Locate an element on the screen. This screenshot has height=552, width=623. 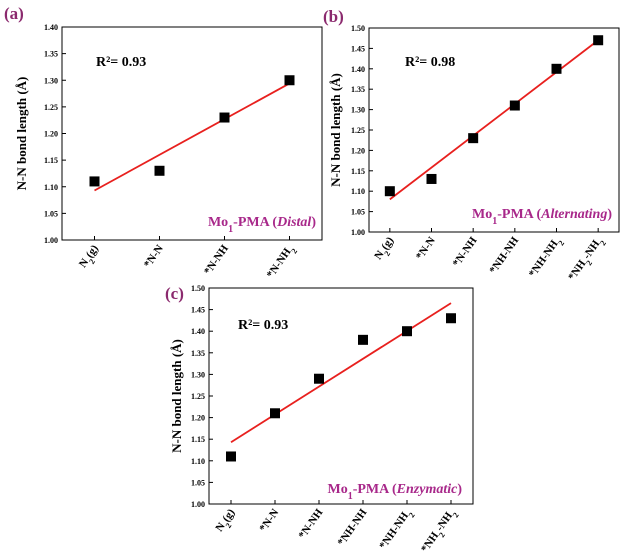
series-caption: Mo1-PMA (Alternating) is located at coordinates (542, 217).